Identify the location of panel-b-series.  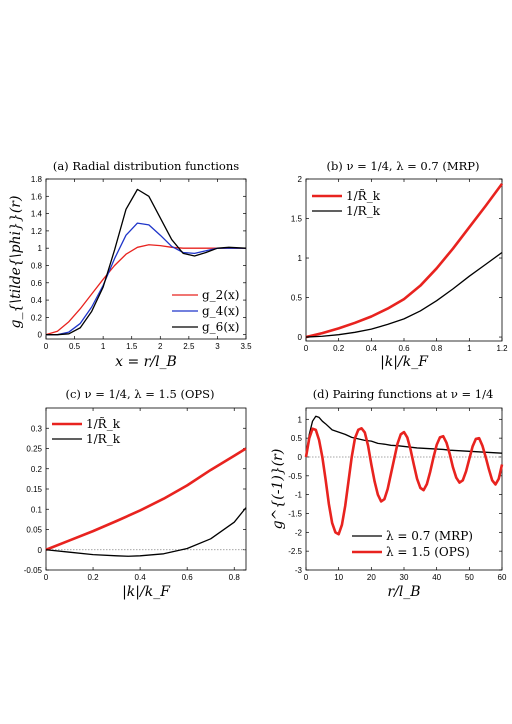
(404, 260).